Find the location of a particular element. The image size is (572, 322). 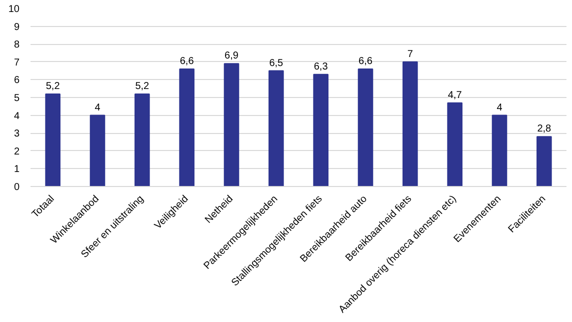

y-tick-label: 8 is located at coordinates (17, 45).